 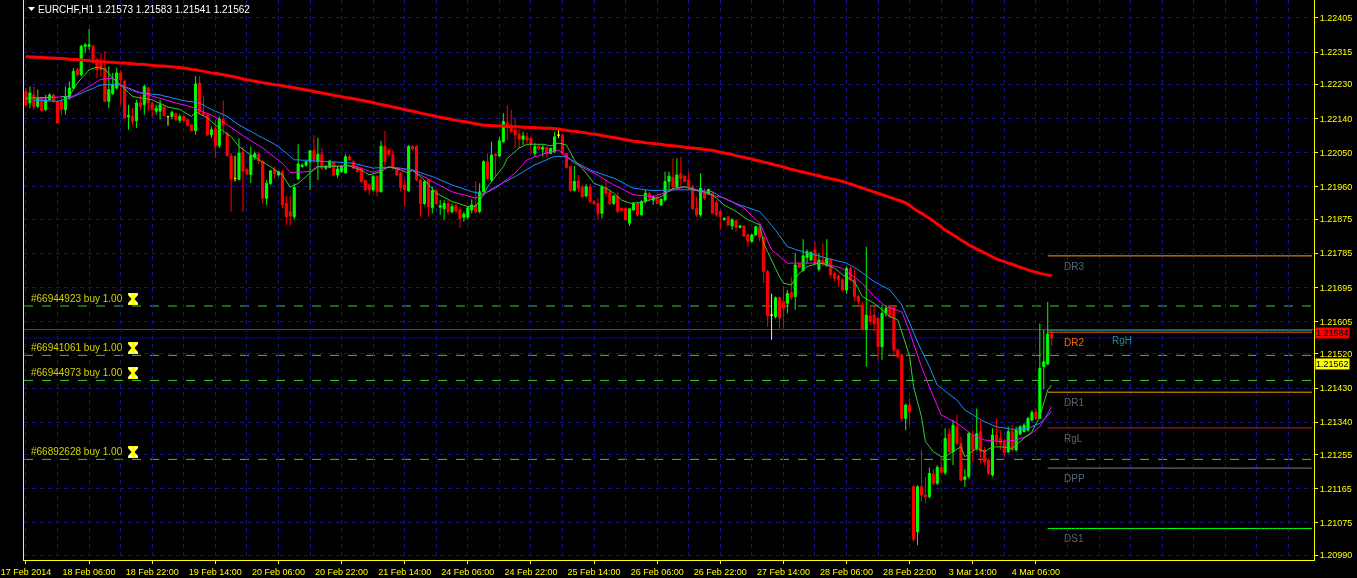 I want to click on y-tick-label: 1.22315, so click(x=1336, y=52).